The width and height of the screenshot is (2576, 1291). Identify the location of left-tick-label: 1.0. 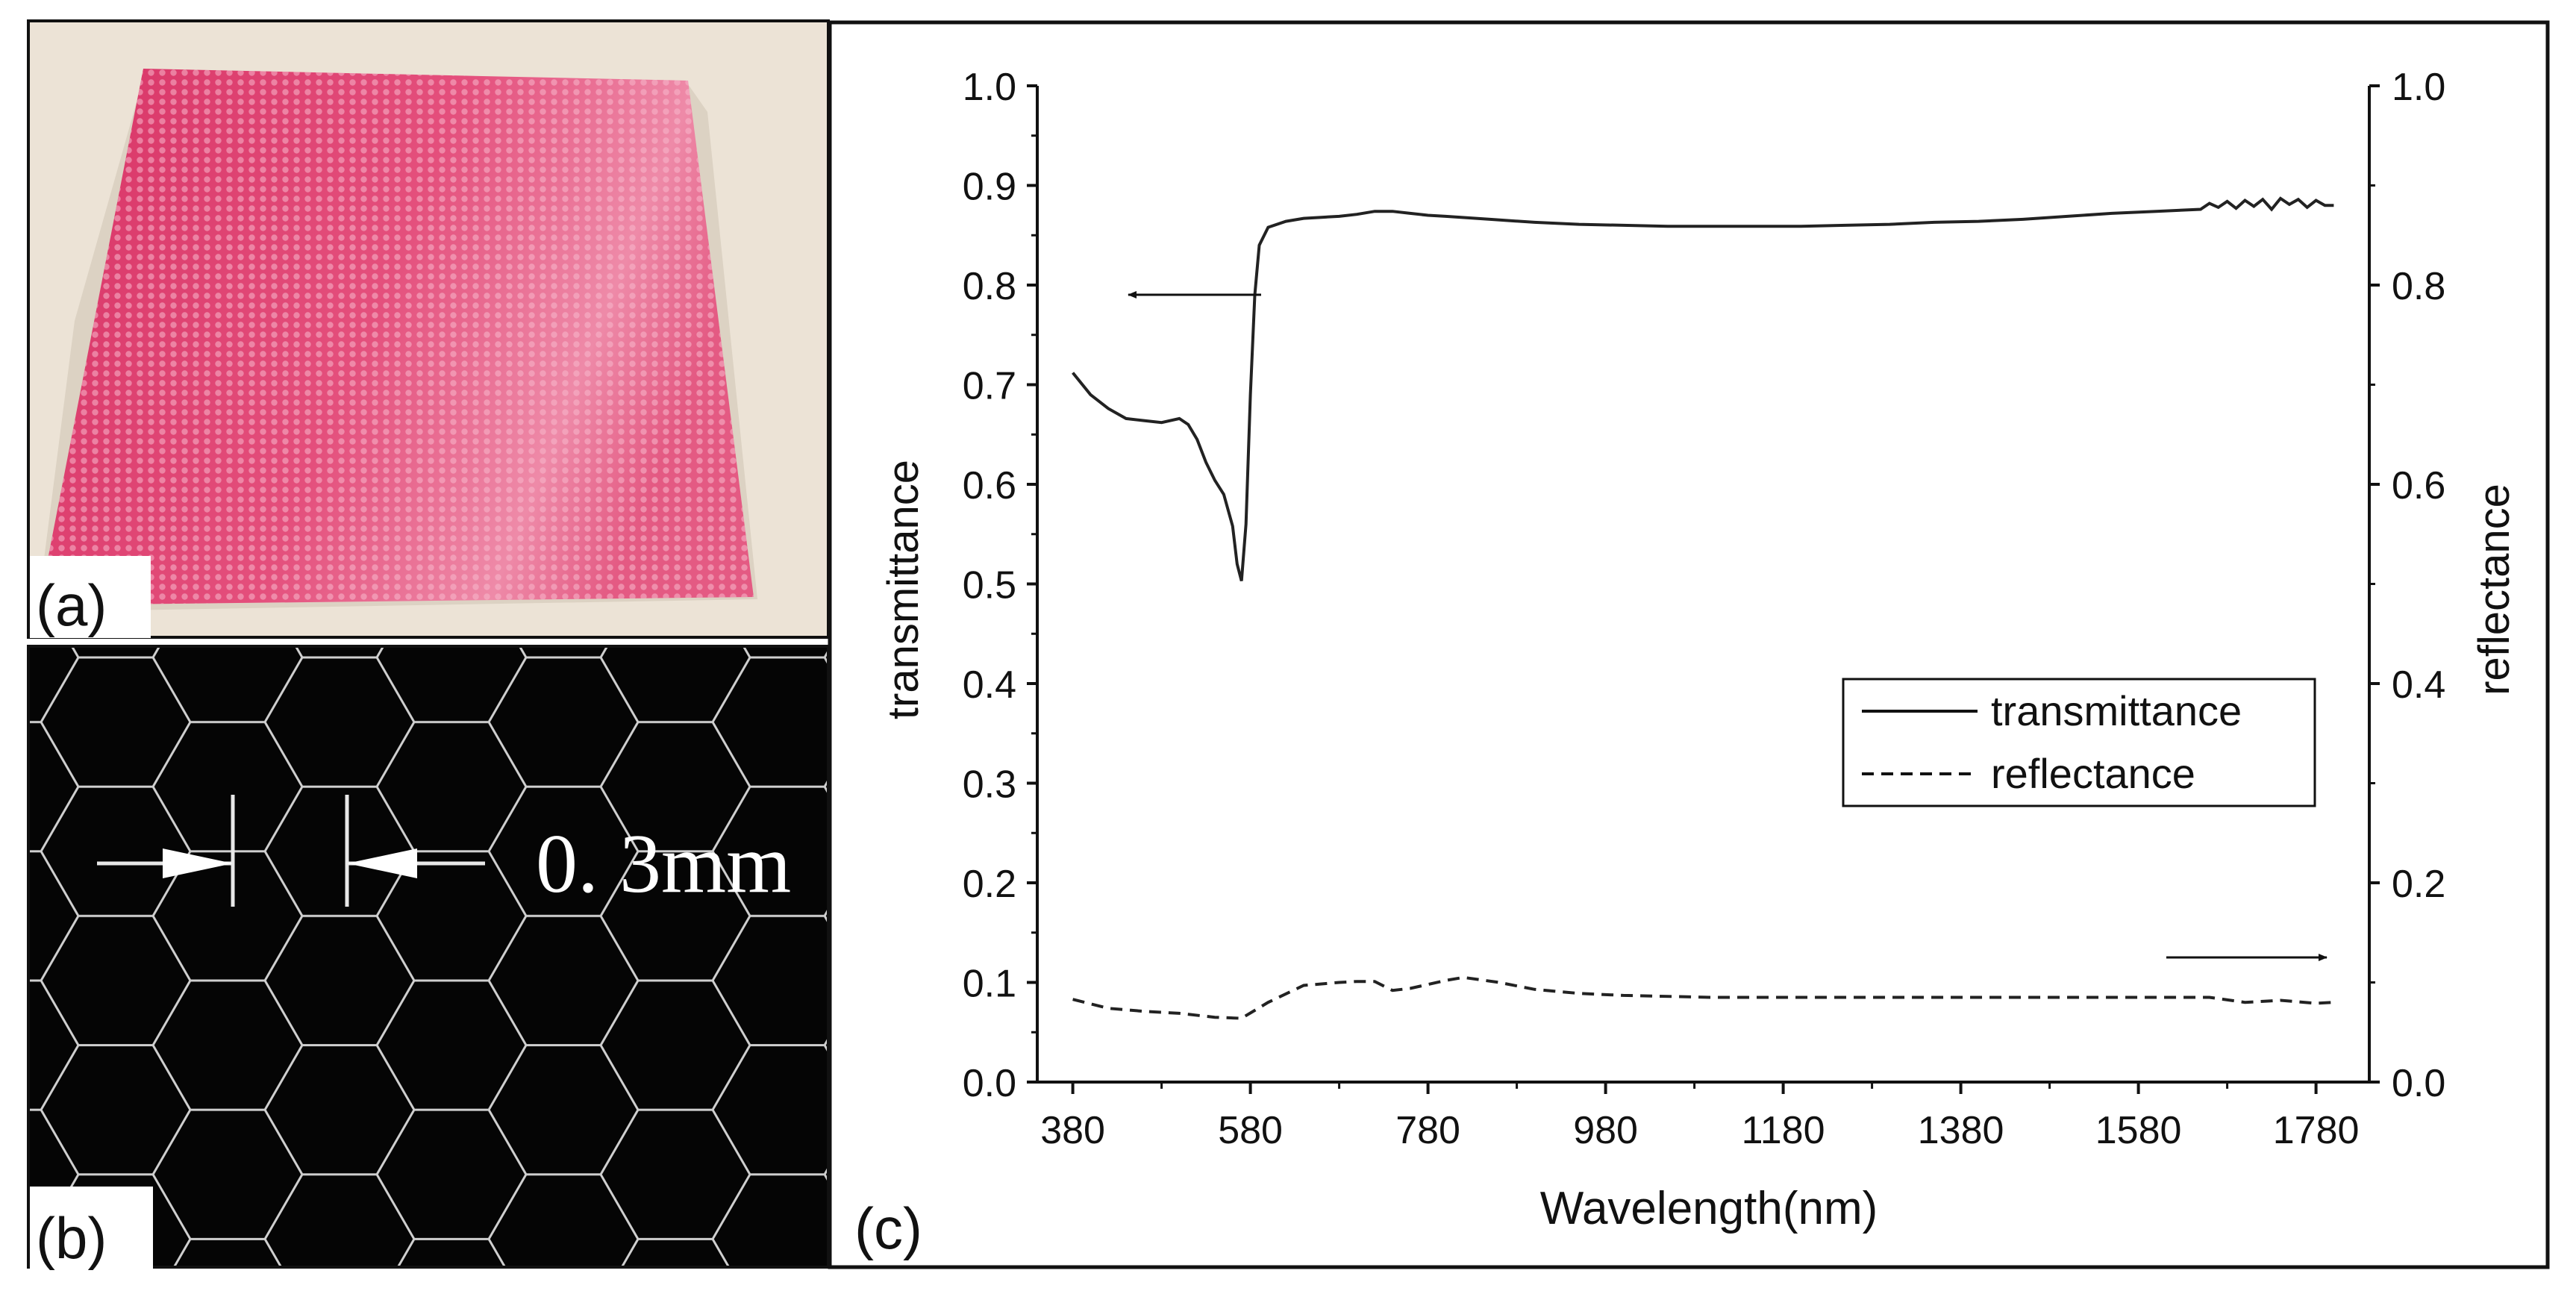
(989, 88).